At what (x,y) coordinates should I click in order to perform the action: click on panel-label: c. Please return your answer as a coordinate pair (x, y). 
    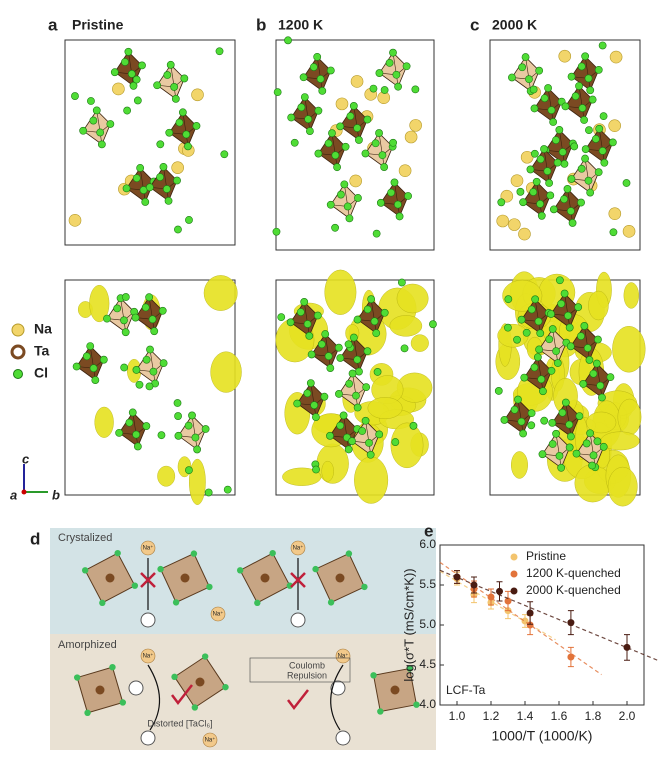
    Looking at the image, I should click on (474, 24).